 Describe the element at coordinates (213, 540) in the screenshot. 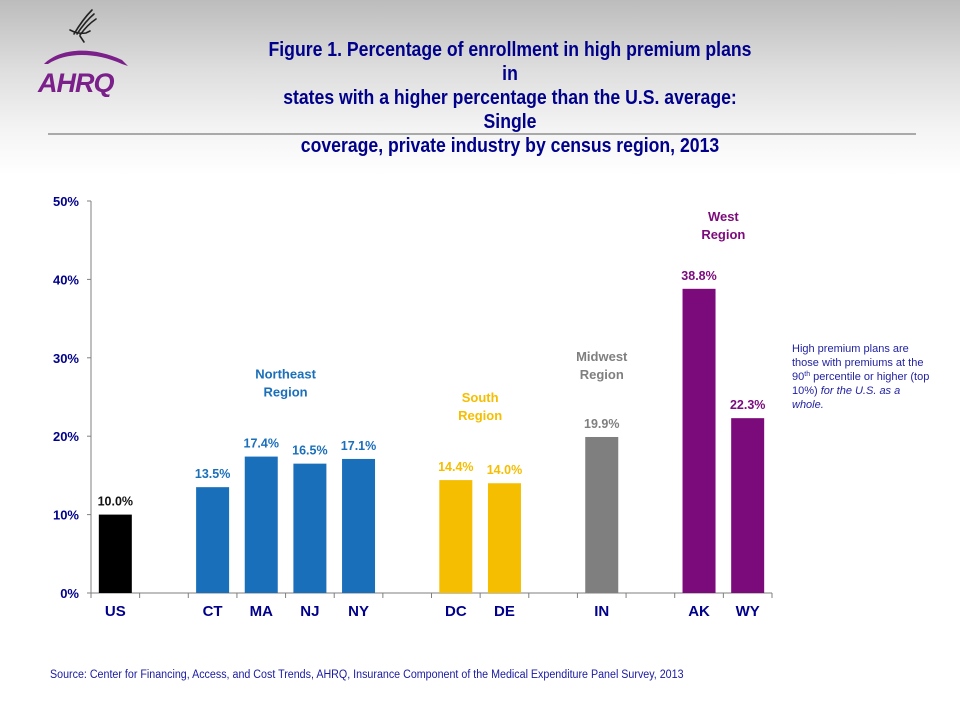

I see `bar-ct` at that location.